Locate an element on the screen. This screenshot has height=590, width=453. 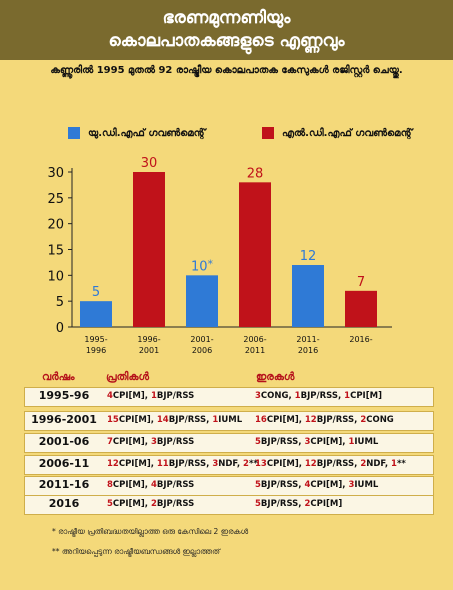
x-tick-label: 2001 is located at coordinates (149, 350).